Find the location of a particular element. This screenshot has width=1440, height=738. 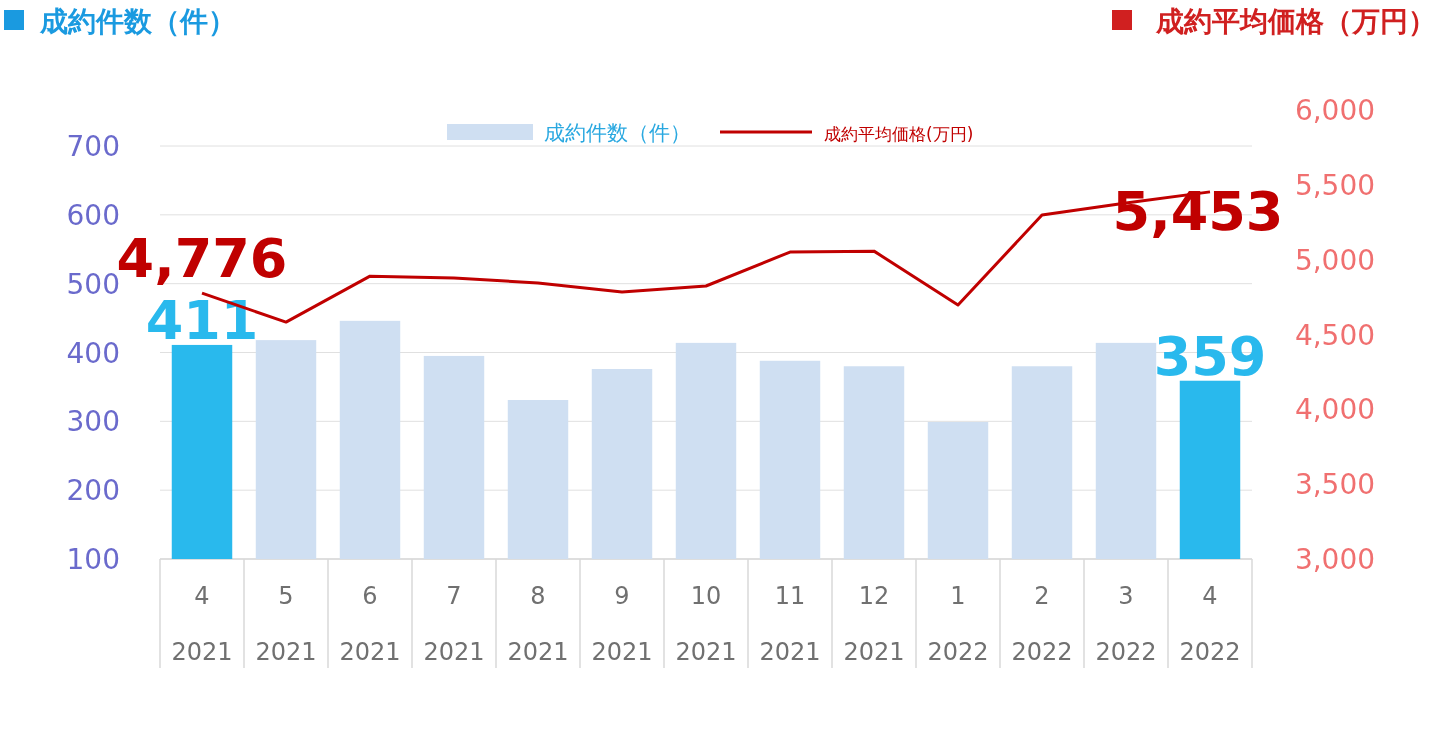

x-tick-label: 7 2021 is located at coordinates (454, 624).